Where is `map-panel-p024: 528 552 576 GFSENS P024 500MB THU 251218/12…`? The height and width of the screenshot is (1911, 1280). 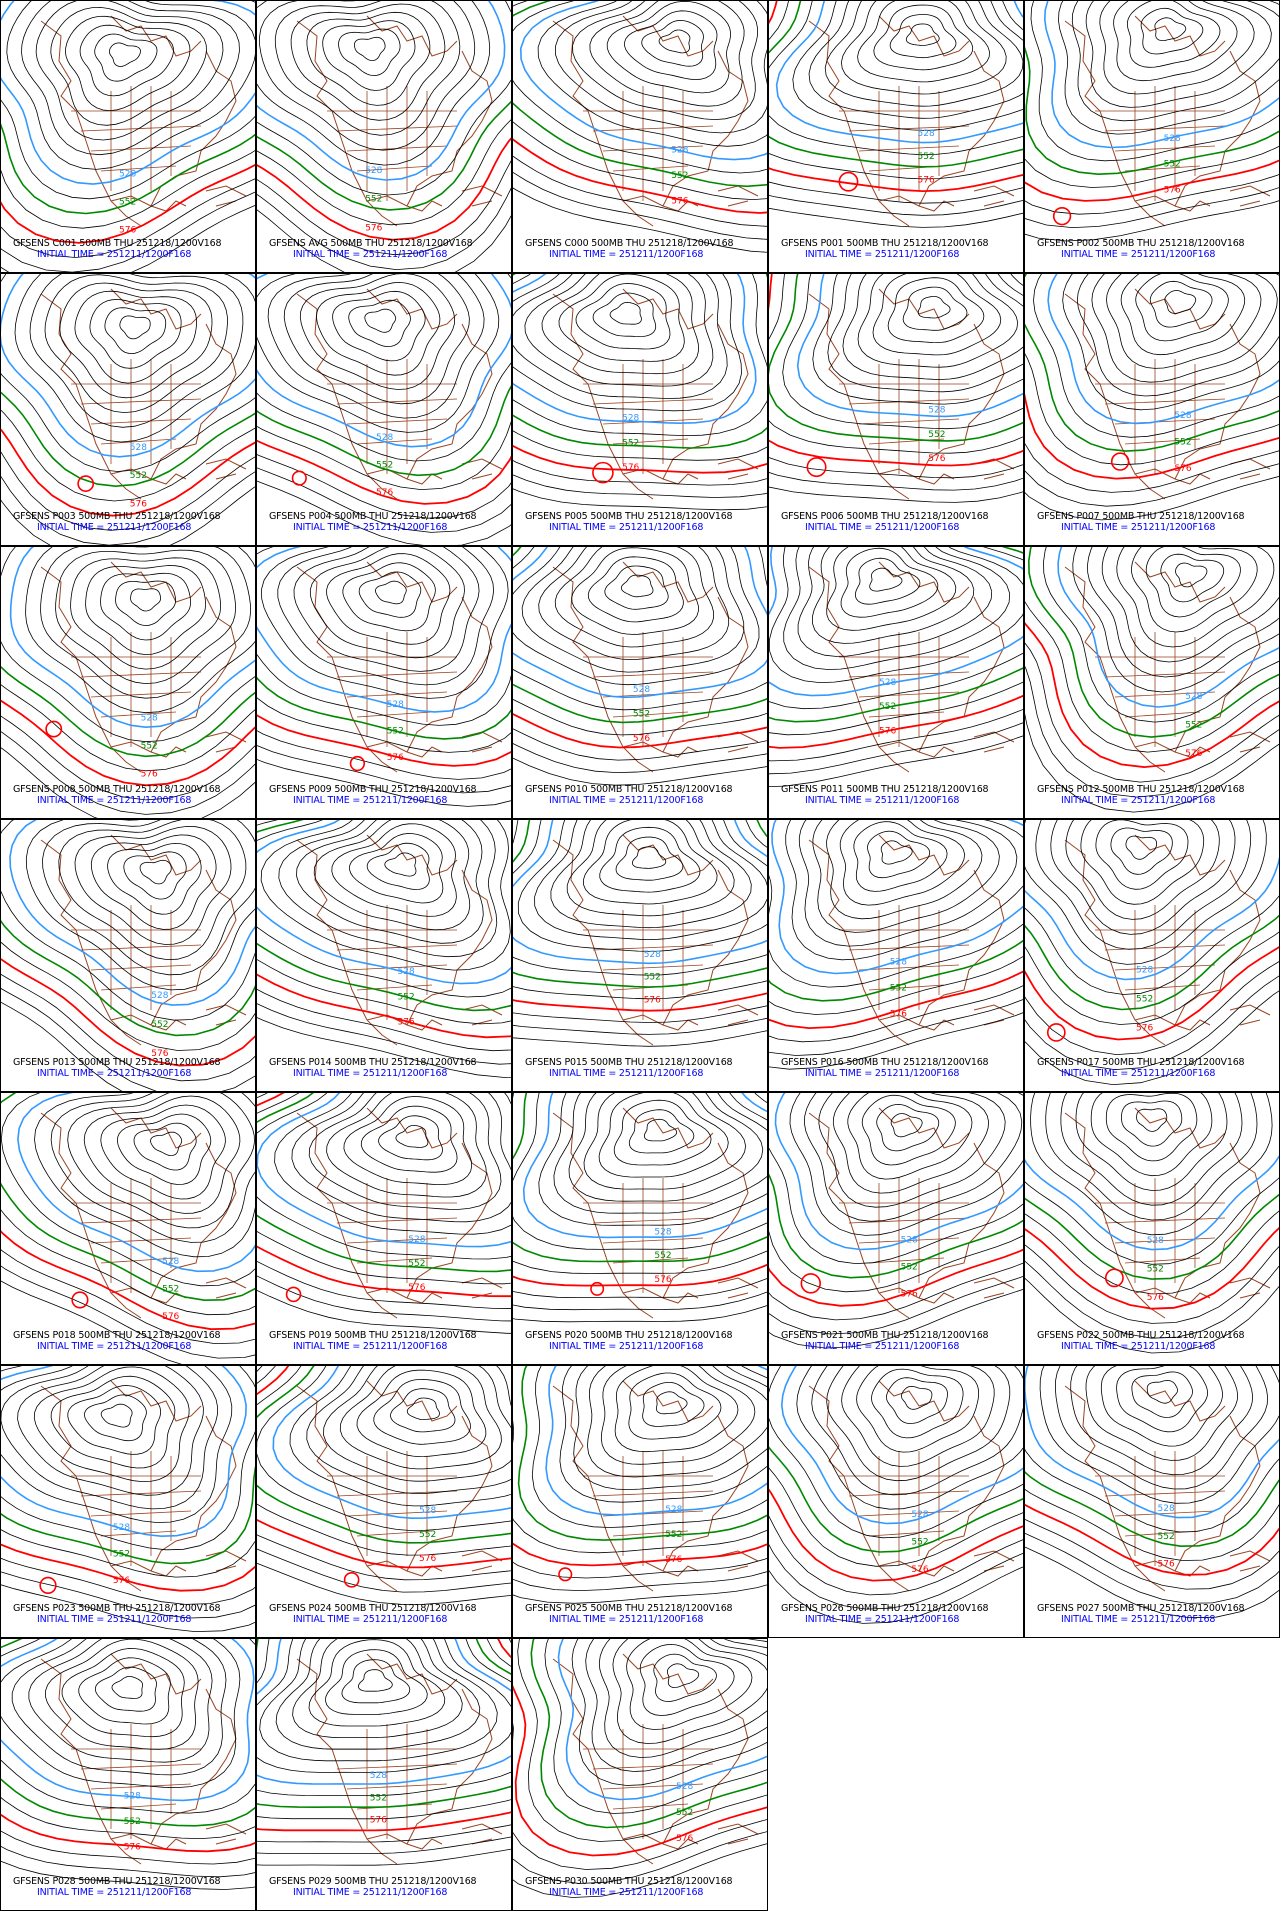 map-panel-p024: 528 552 576 GFSENS P024 500MB THU 251218/12… is located at coordinates (384, 1501).